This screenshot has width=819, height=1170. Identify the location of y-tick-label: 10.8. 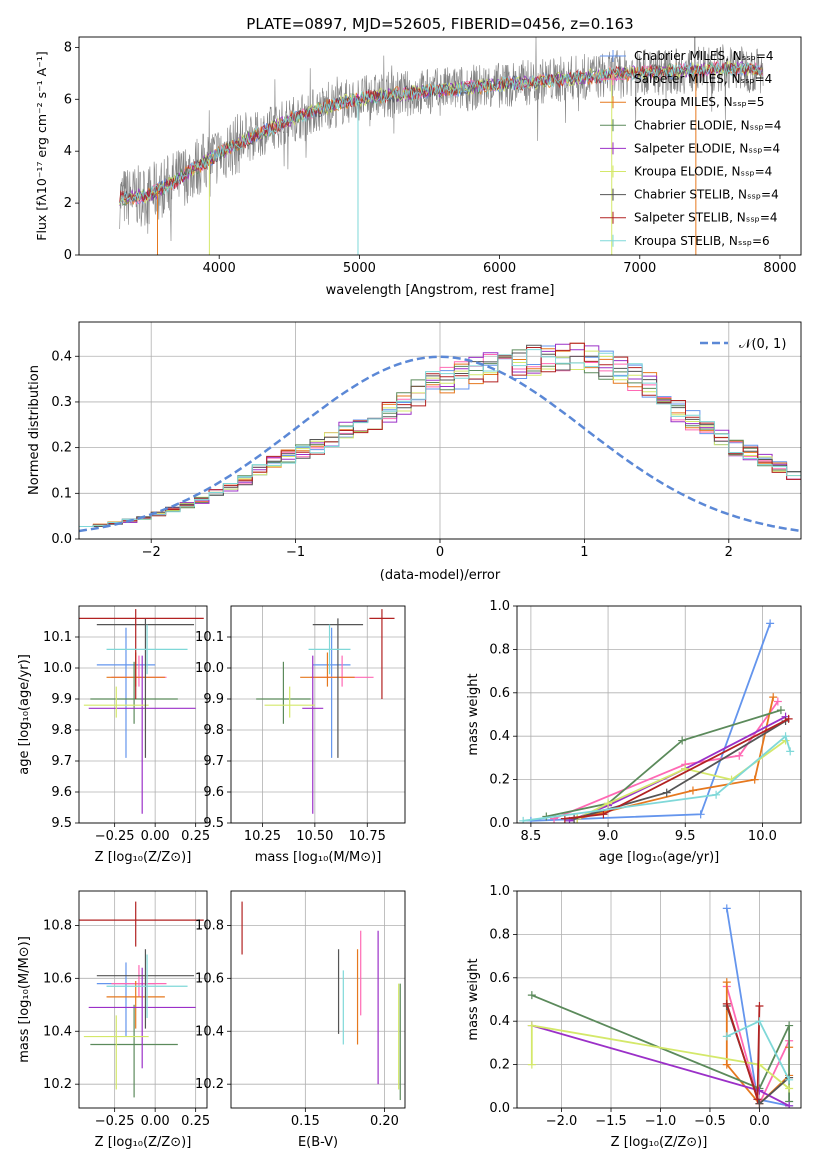
(57, 925).